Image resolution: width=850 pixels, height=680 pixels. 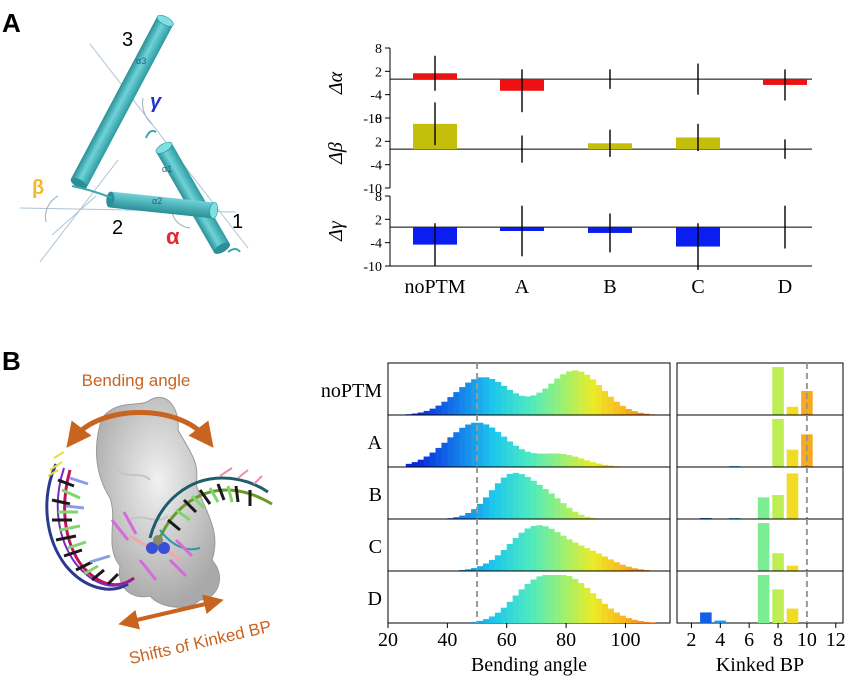 What do you see at coordinates (378, 119) in the screenshot?
I see `y-tick-label: 8` at bounding box center [378, 119].